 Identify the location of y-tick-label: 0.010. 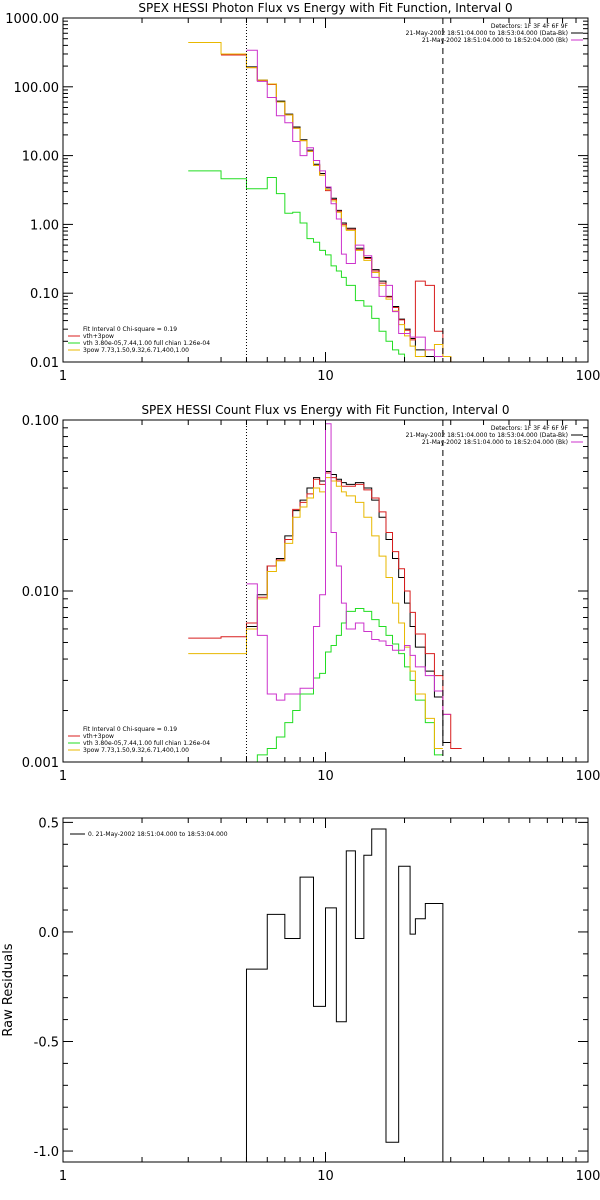
(40, 592).